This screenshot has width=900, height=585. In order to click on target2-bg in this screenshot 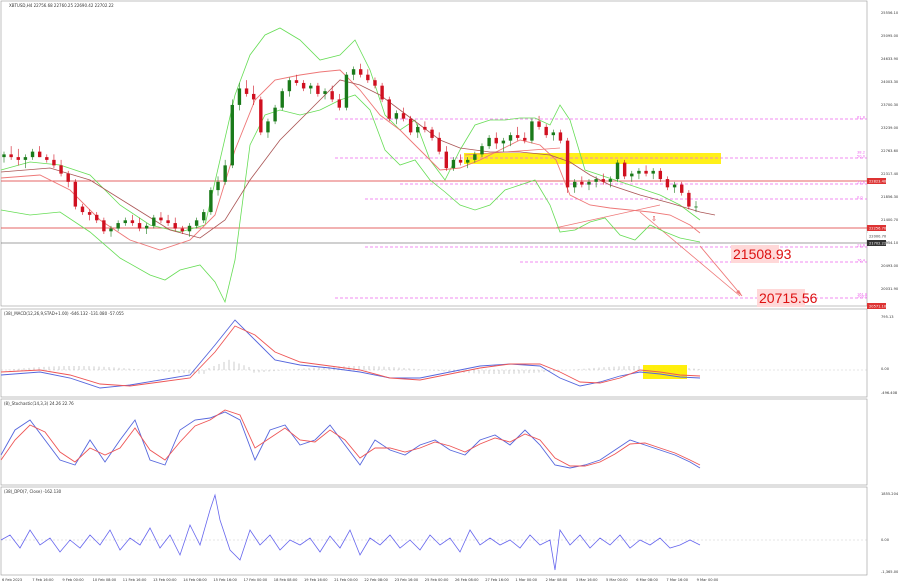, I will do `click(781, 298)`.